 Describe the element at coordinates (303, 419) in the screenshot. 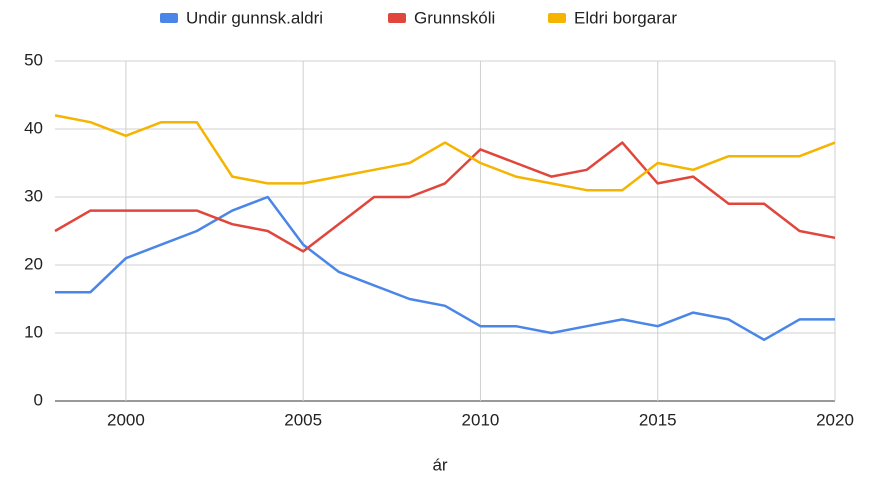

I see `x-tick-label: 2005` at that location.